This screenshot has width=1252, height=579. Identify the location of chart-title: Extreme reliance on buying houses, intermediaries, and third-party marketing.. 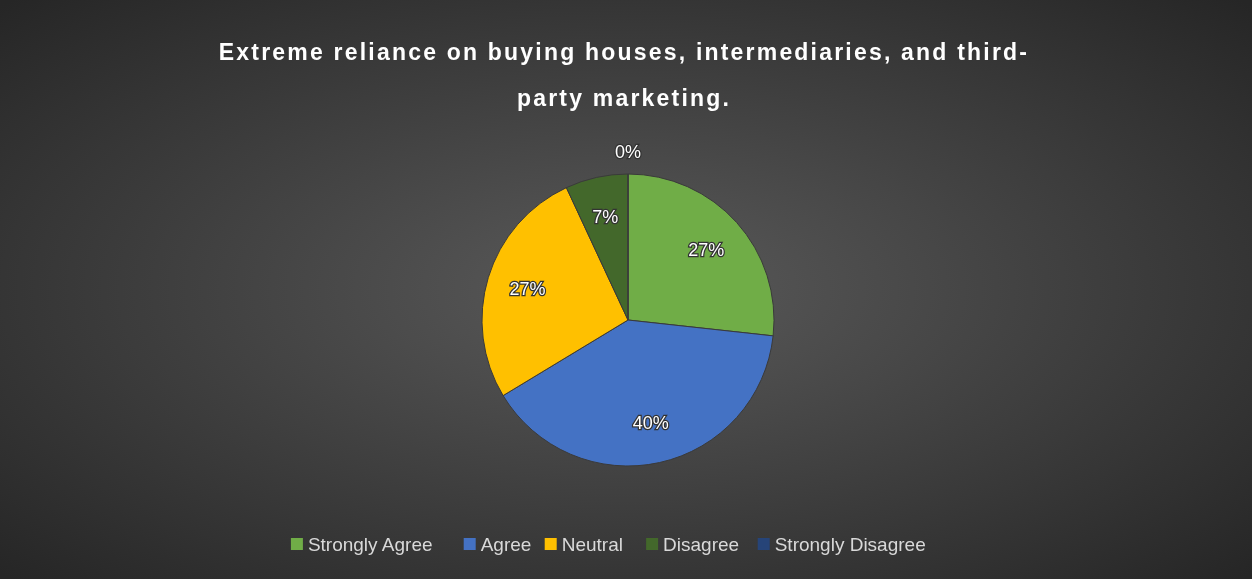
(624, 75).